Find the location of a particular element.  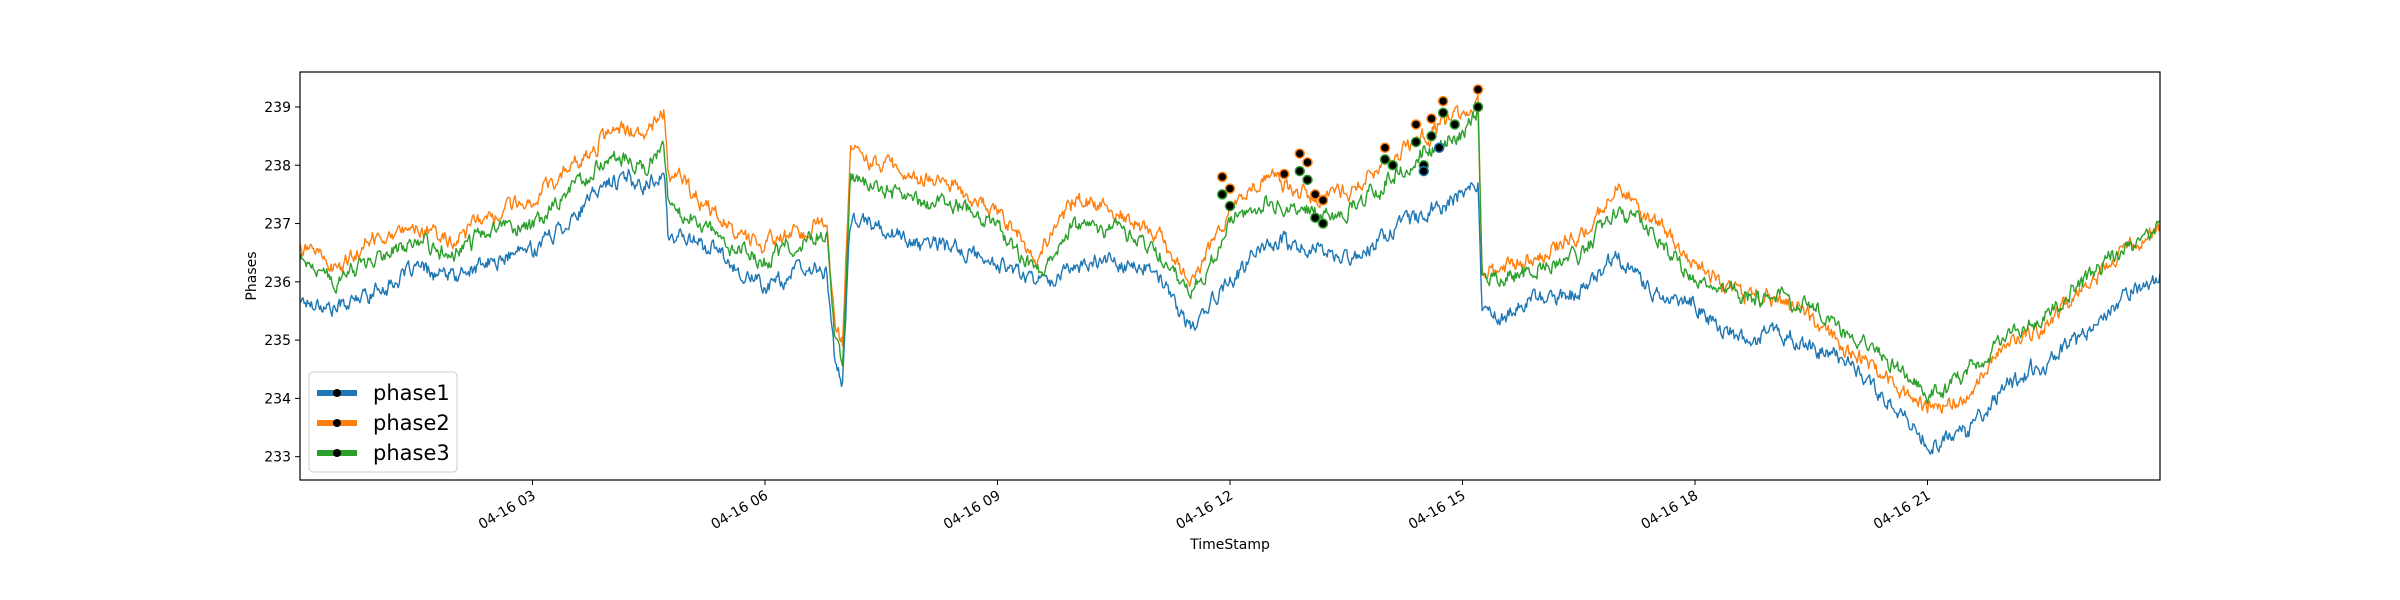

legend-marker-phase2 is located at coordinates (337, 423).